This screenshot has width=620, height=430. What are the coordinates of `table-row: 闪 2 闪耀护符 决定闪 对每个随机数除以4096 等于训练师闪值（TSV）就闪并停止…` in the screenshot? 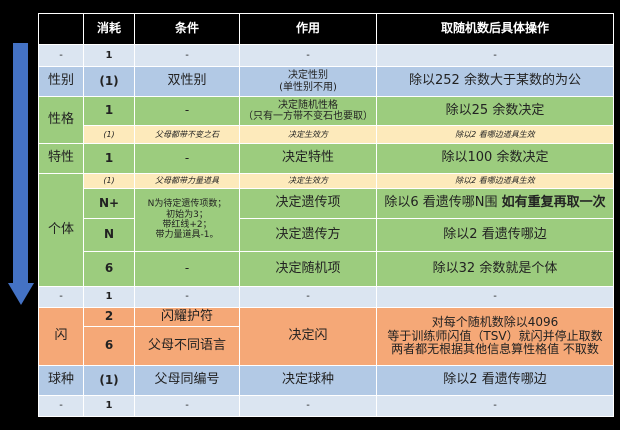 It's located at (326, 336).